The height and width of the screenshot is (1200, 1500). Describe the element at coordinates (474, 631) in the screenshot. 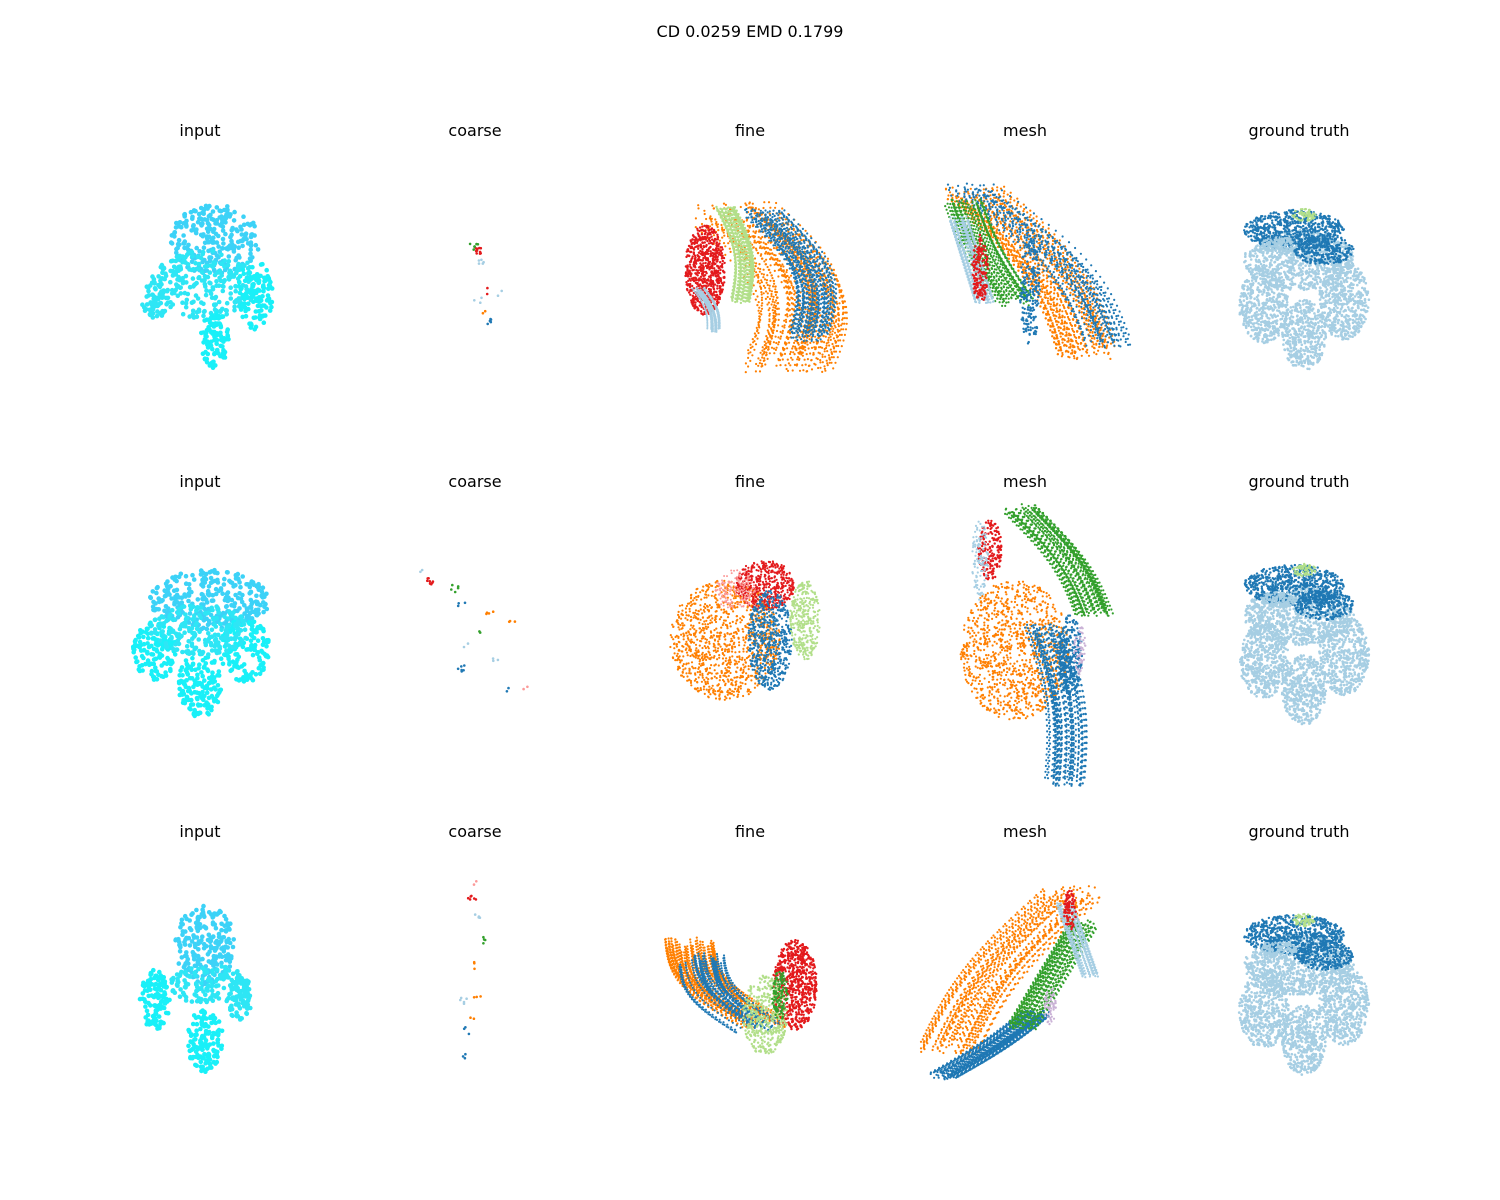

I see `coarse-cloud-r1` at that location.